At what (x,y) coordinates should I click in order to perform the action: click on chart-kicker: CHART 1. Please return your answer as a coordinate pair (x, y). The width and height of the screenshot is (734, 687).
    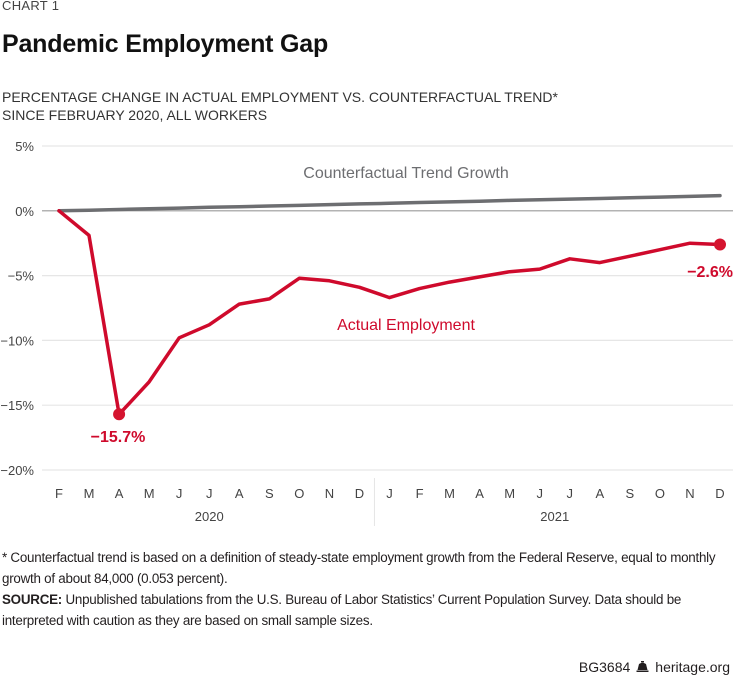
    Looking at the image, I should click on (31, 6).